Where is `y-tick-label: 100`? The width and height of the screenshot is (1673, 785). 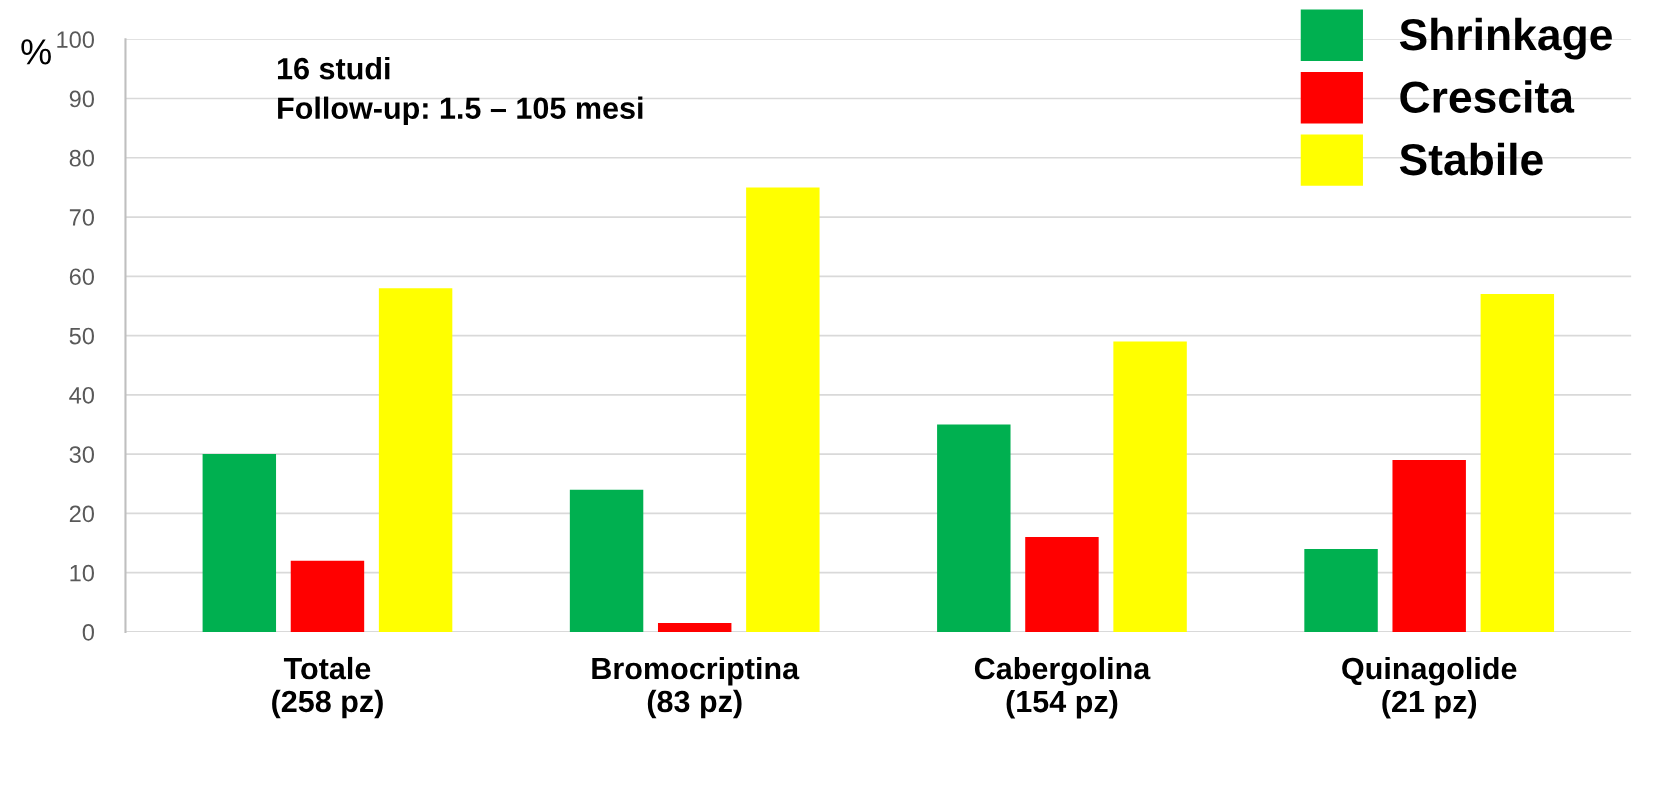 y-tick-label: 100 is located at coordinates (75, 40).